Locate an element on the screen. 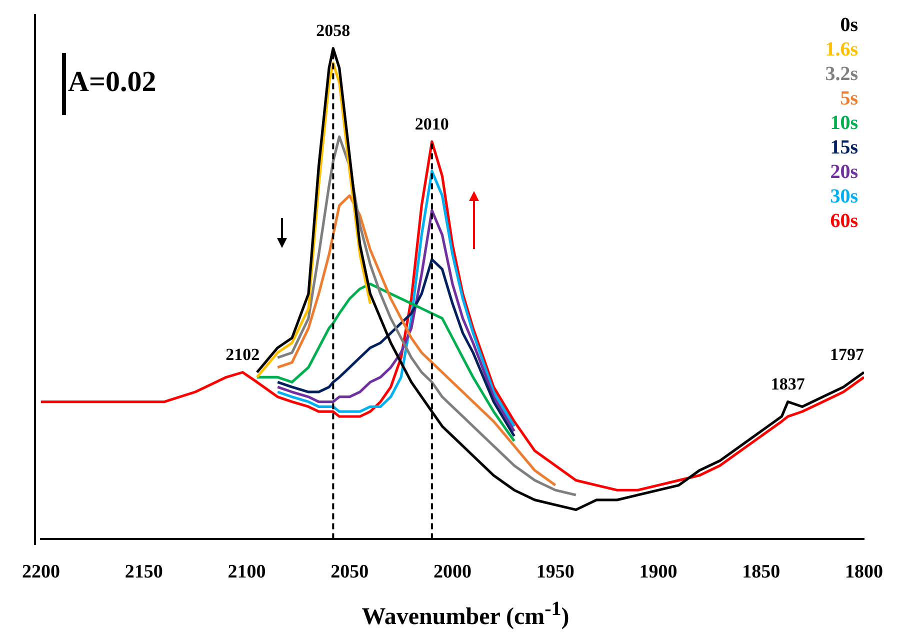  annotation: 2102 is located at coordinates (243, 354).